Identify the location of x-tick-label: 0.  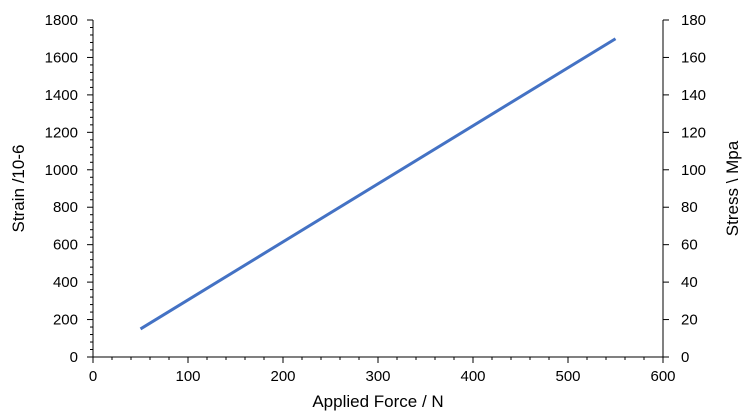
(93, 376).